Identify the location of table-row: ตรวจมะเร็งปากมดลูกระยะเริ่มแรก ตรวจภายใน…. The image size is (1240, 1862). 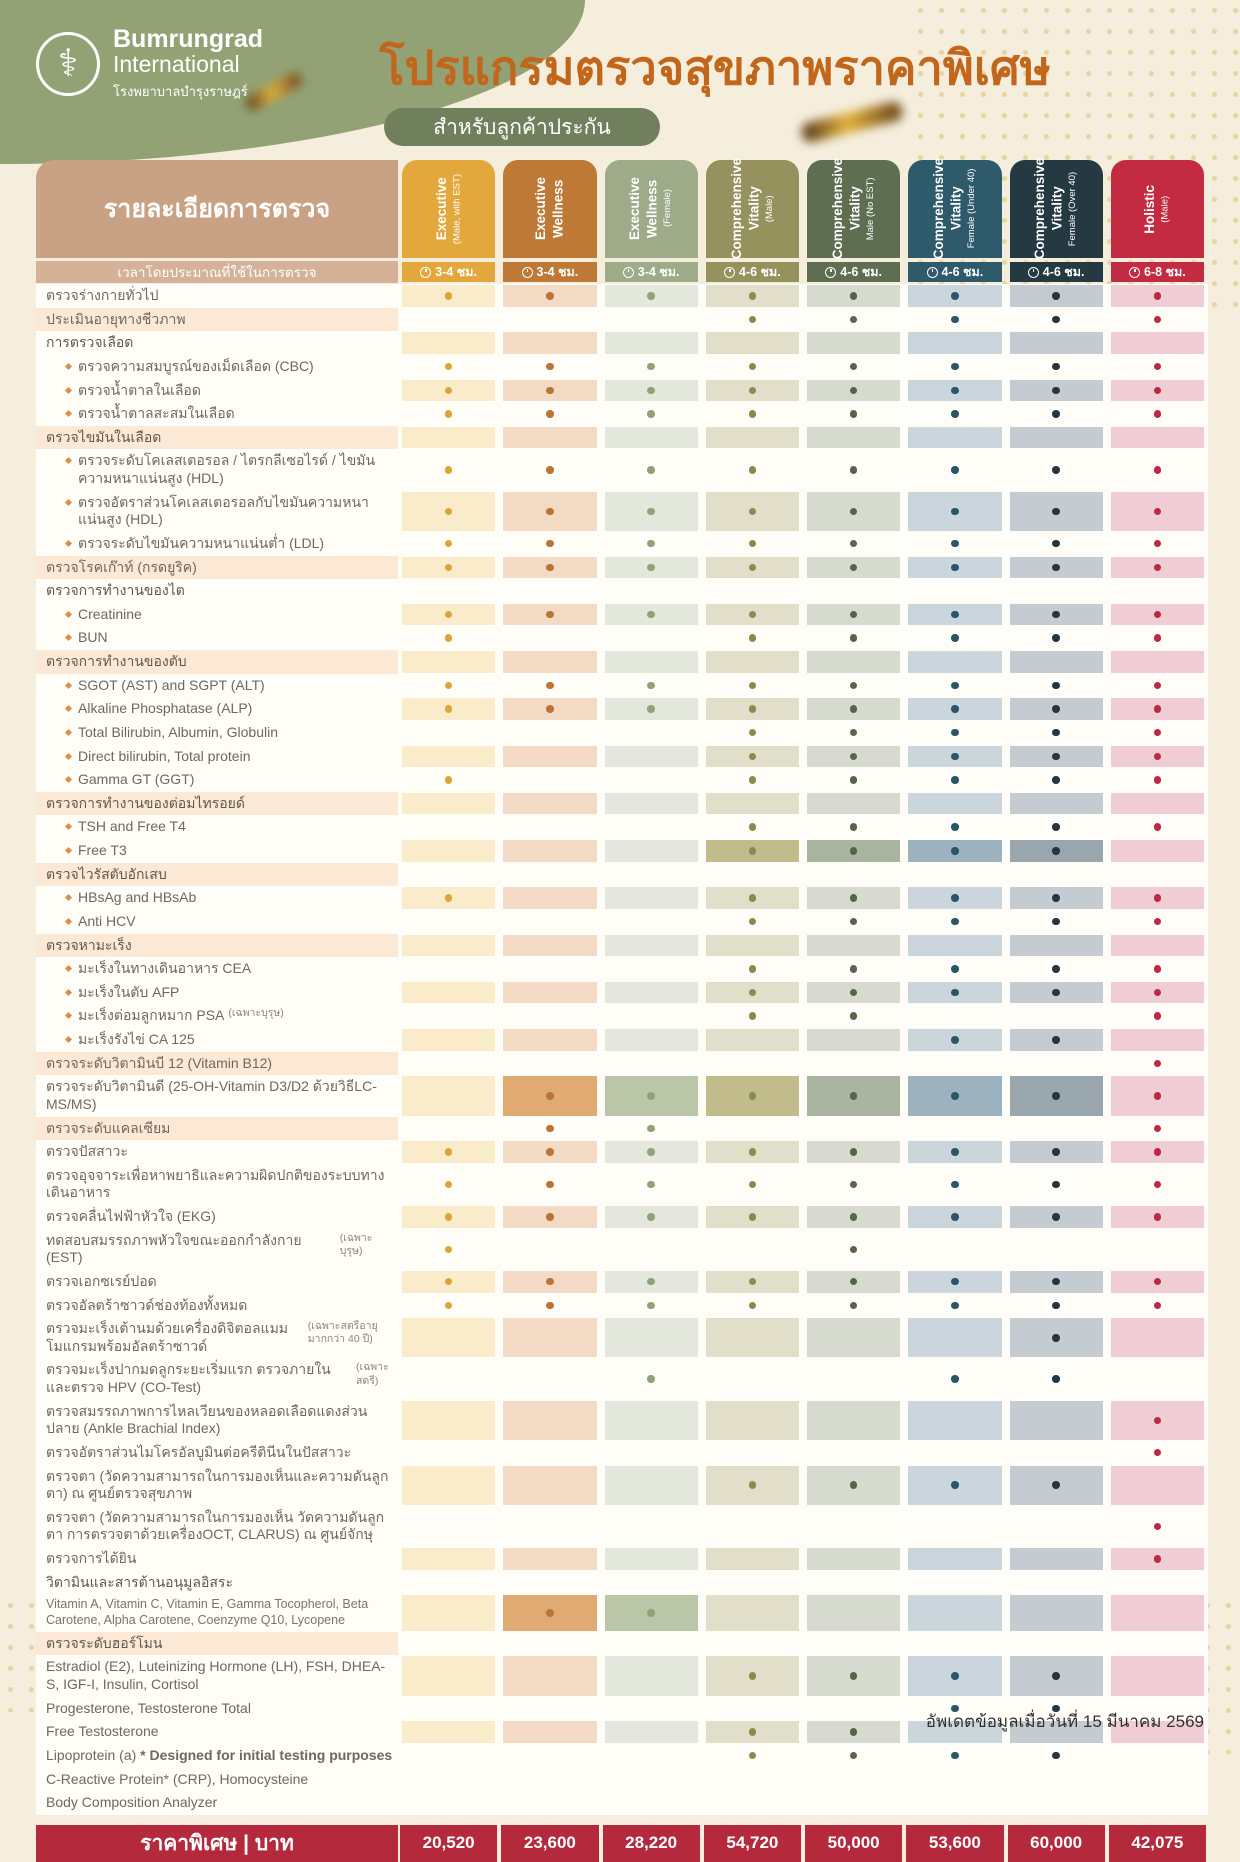
(622, 1378).